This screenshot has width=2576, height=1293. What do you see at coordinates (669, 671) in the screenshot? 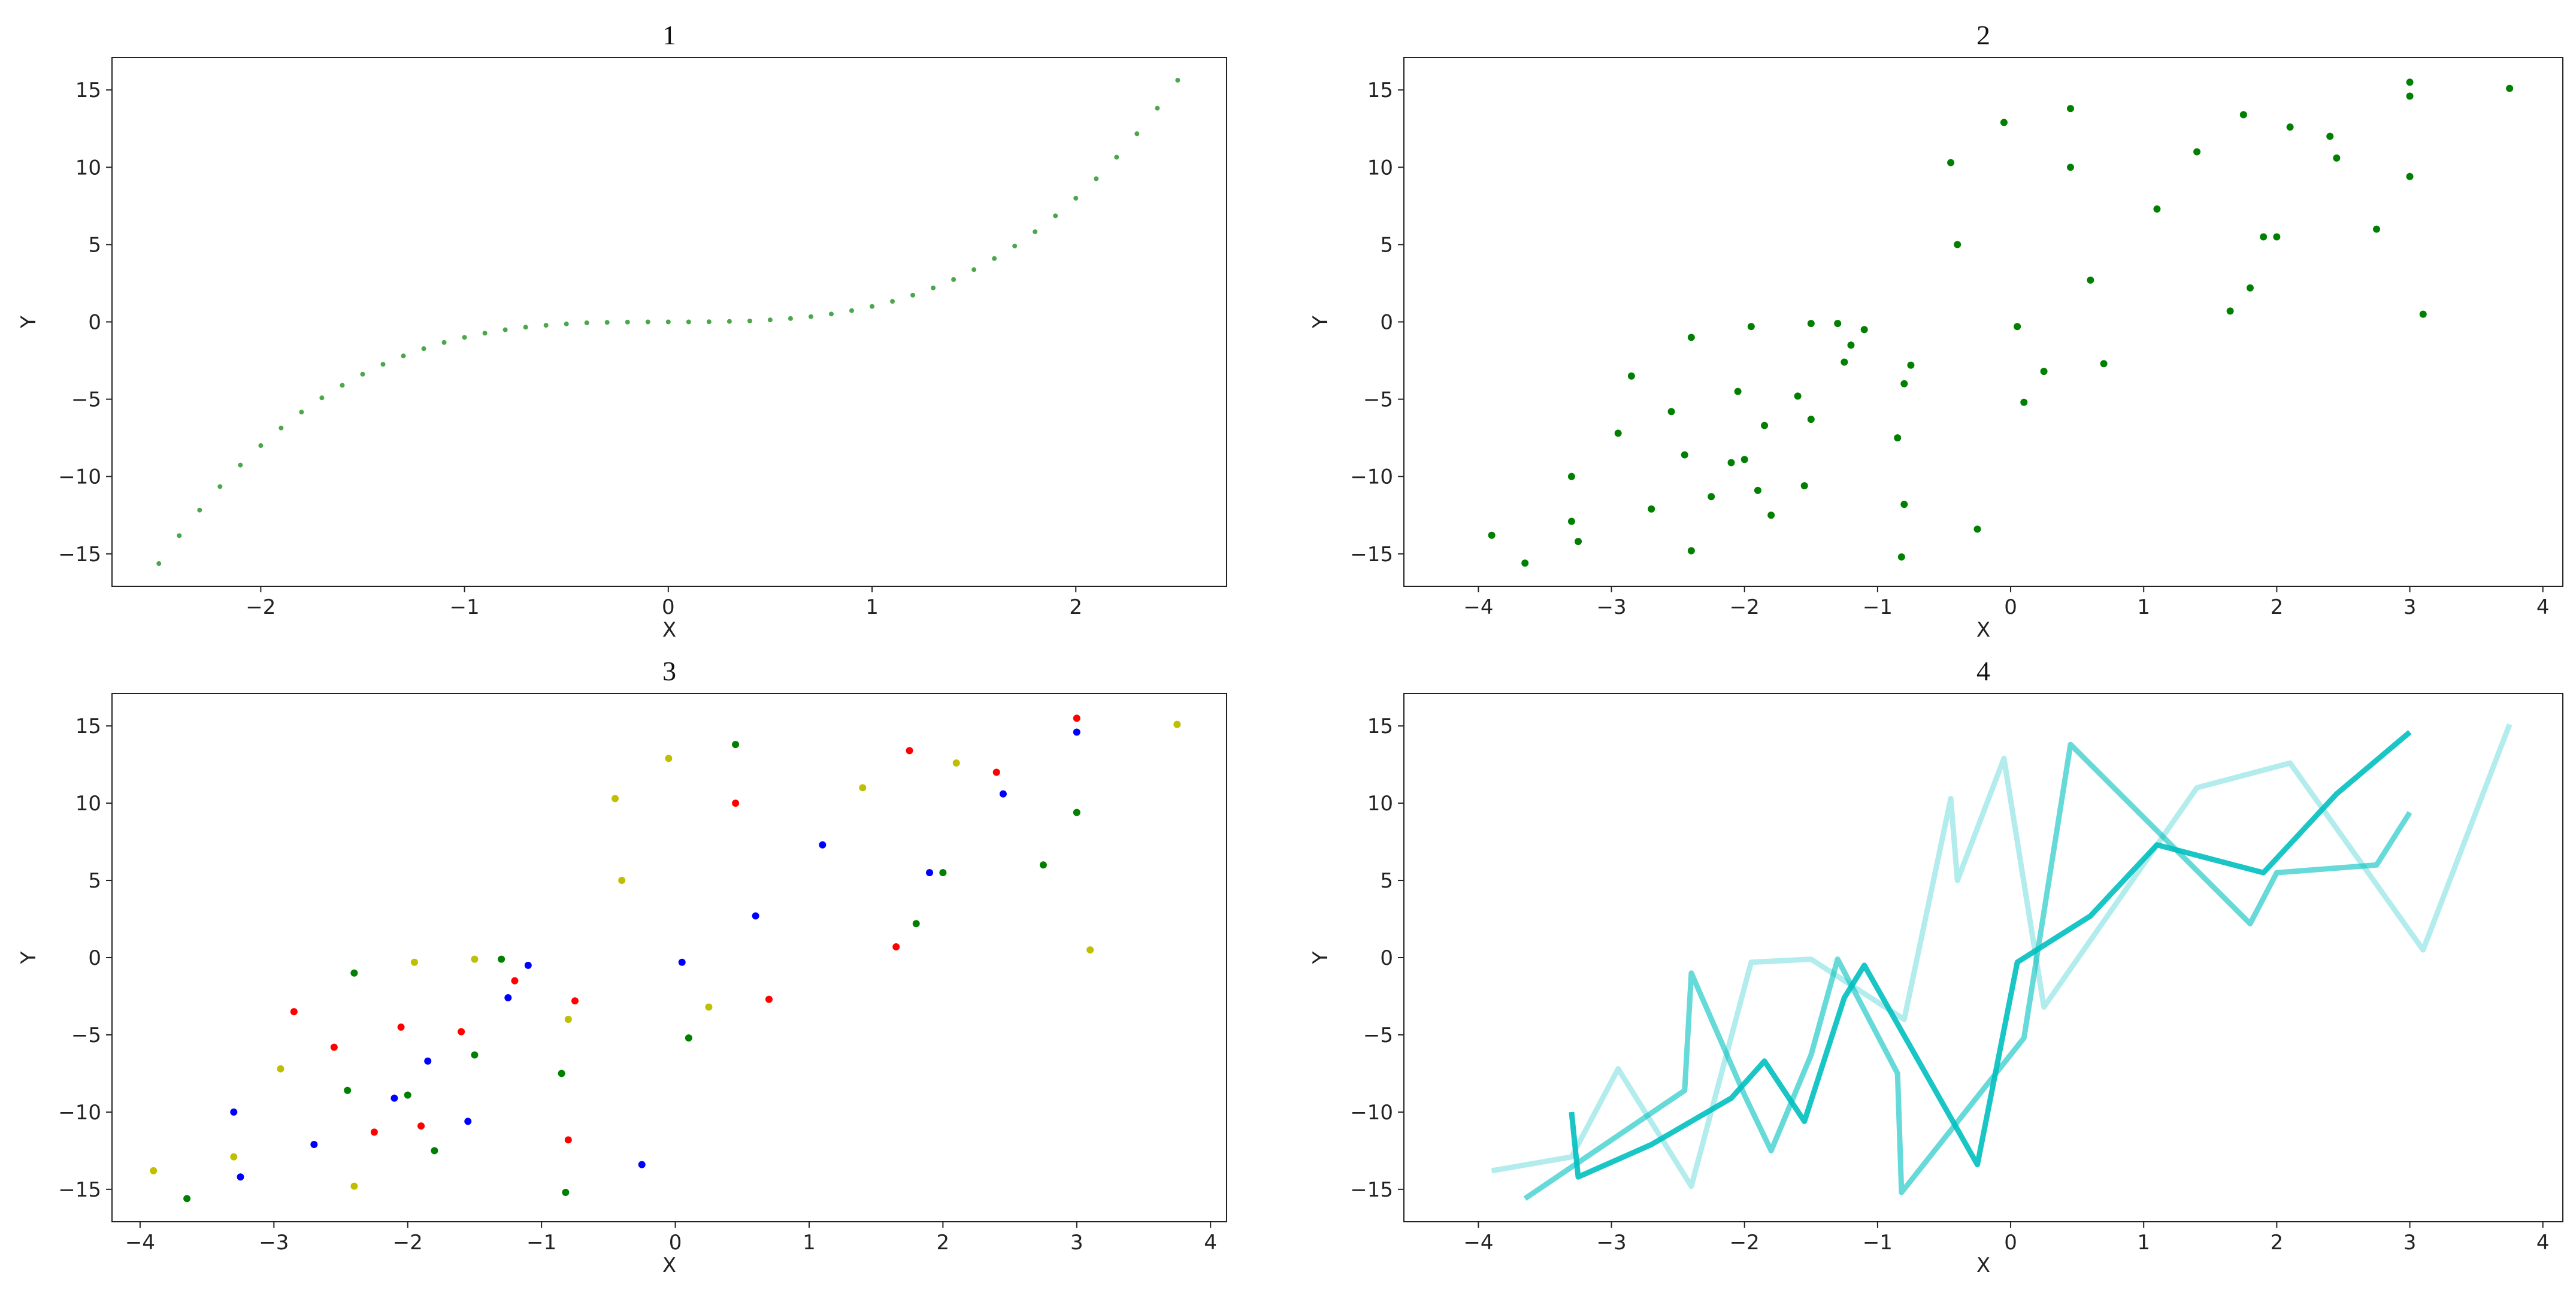
I see `subplot-title: 3` at bounding box center [669, 671].